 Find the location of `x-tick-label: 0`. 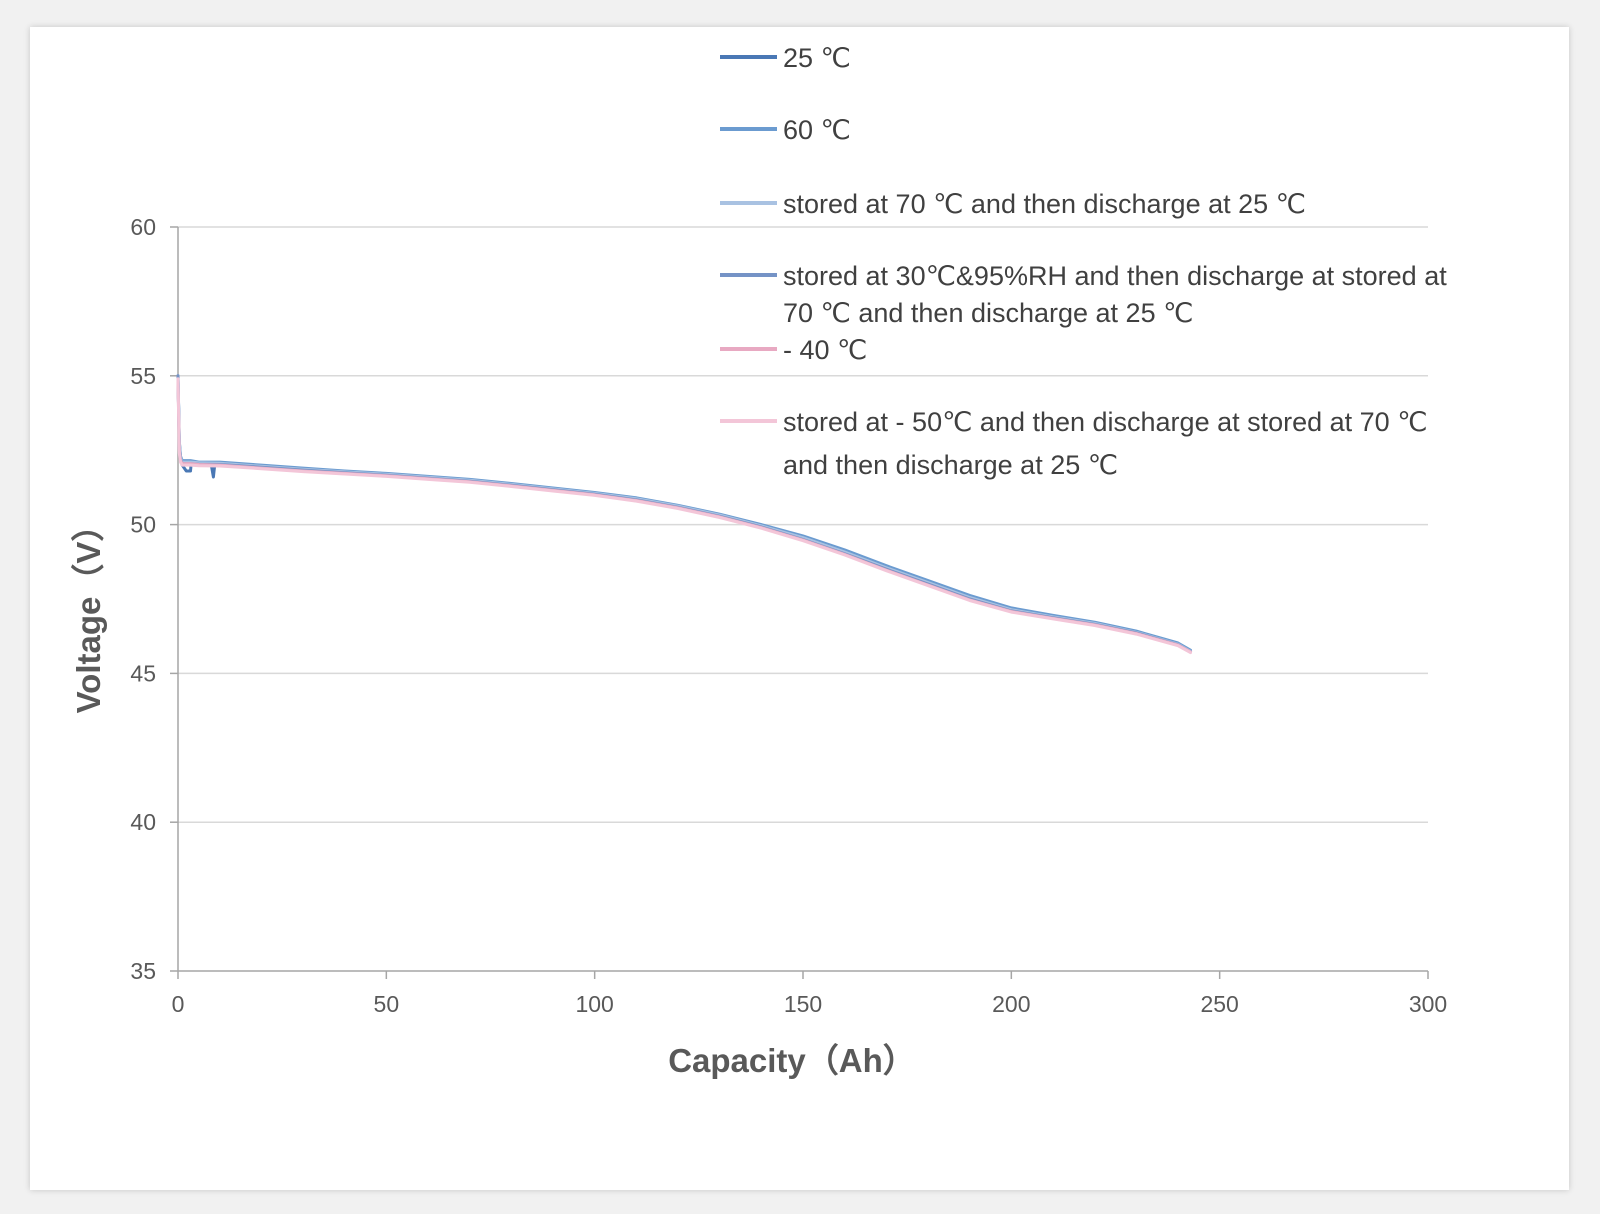

x-tick-label: 0 is located at coordinates (178, 1004).